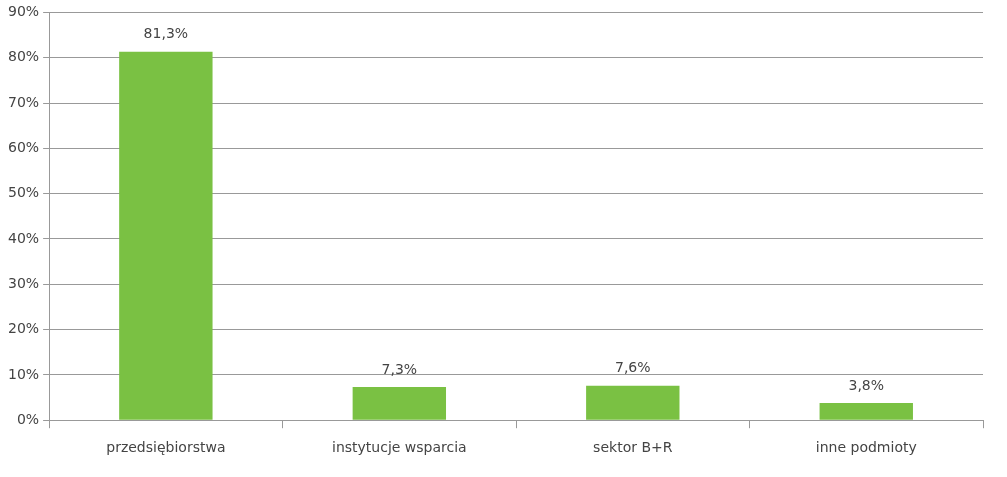  Describe the element at coordinates (166, 33) in the screenshot. I see `data-label: 81,3%` at that location.